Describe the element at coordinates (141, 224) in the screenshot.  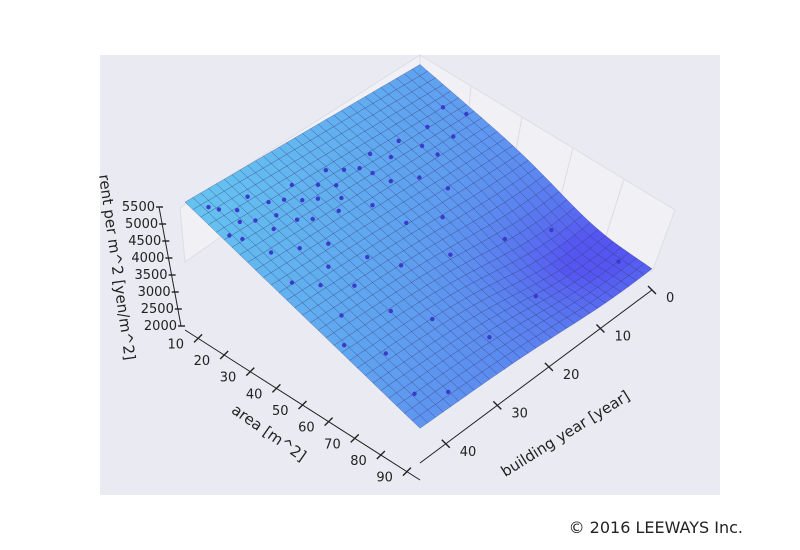
I see `z-tick-label: 5000` at that location.